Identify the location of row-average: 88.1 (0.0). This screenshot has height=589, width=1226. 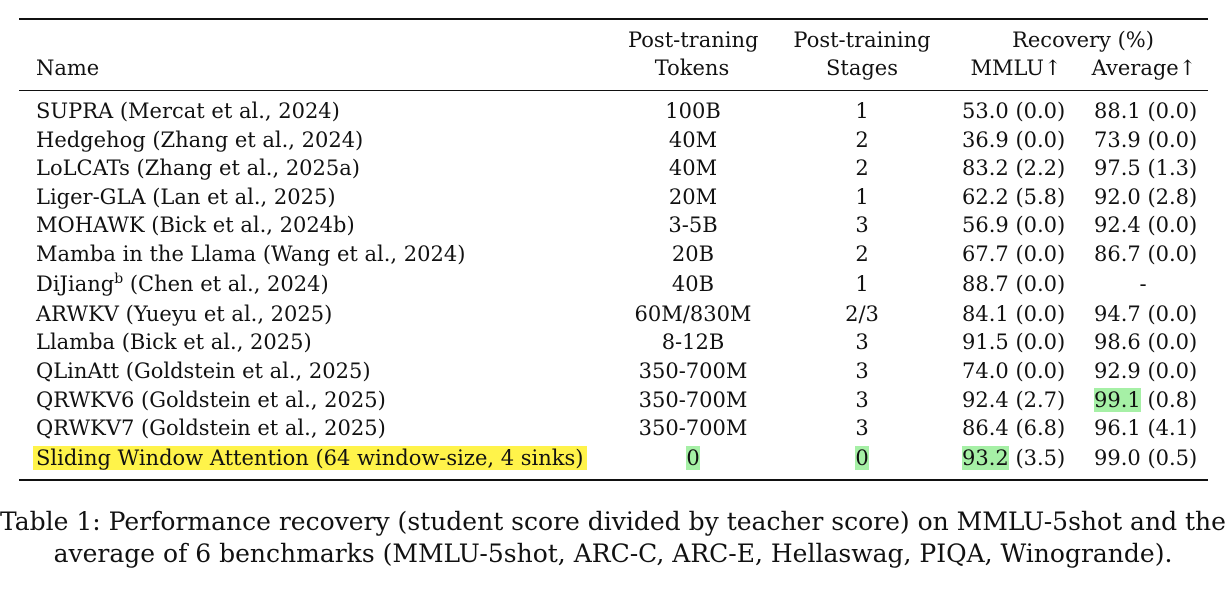
(1150, 111).